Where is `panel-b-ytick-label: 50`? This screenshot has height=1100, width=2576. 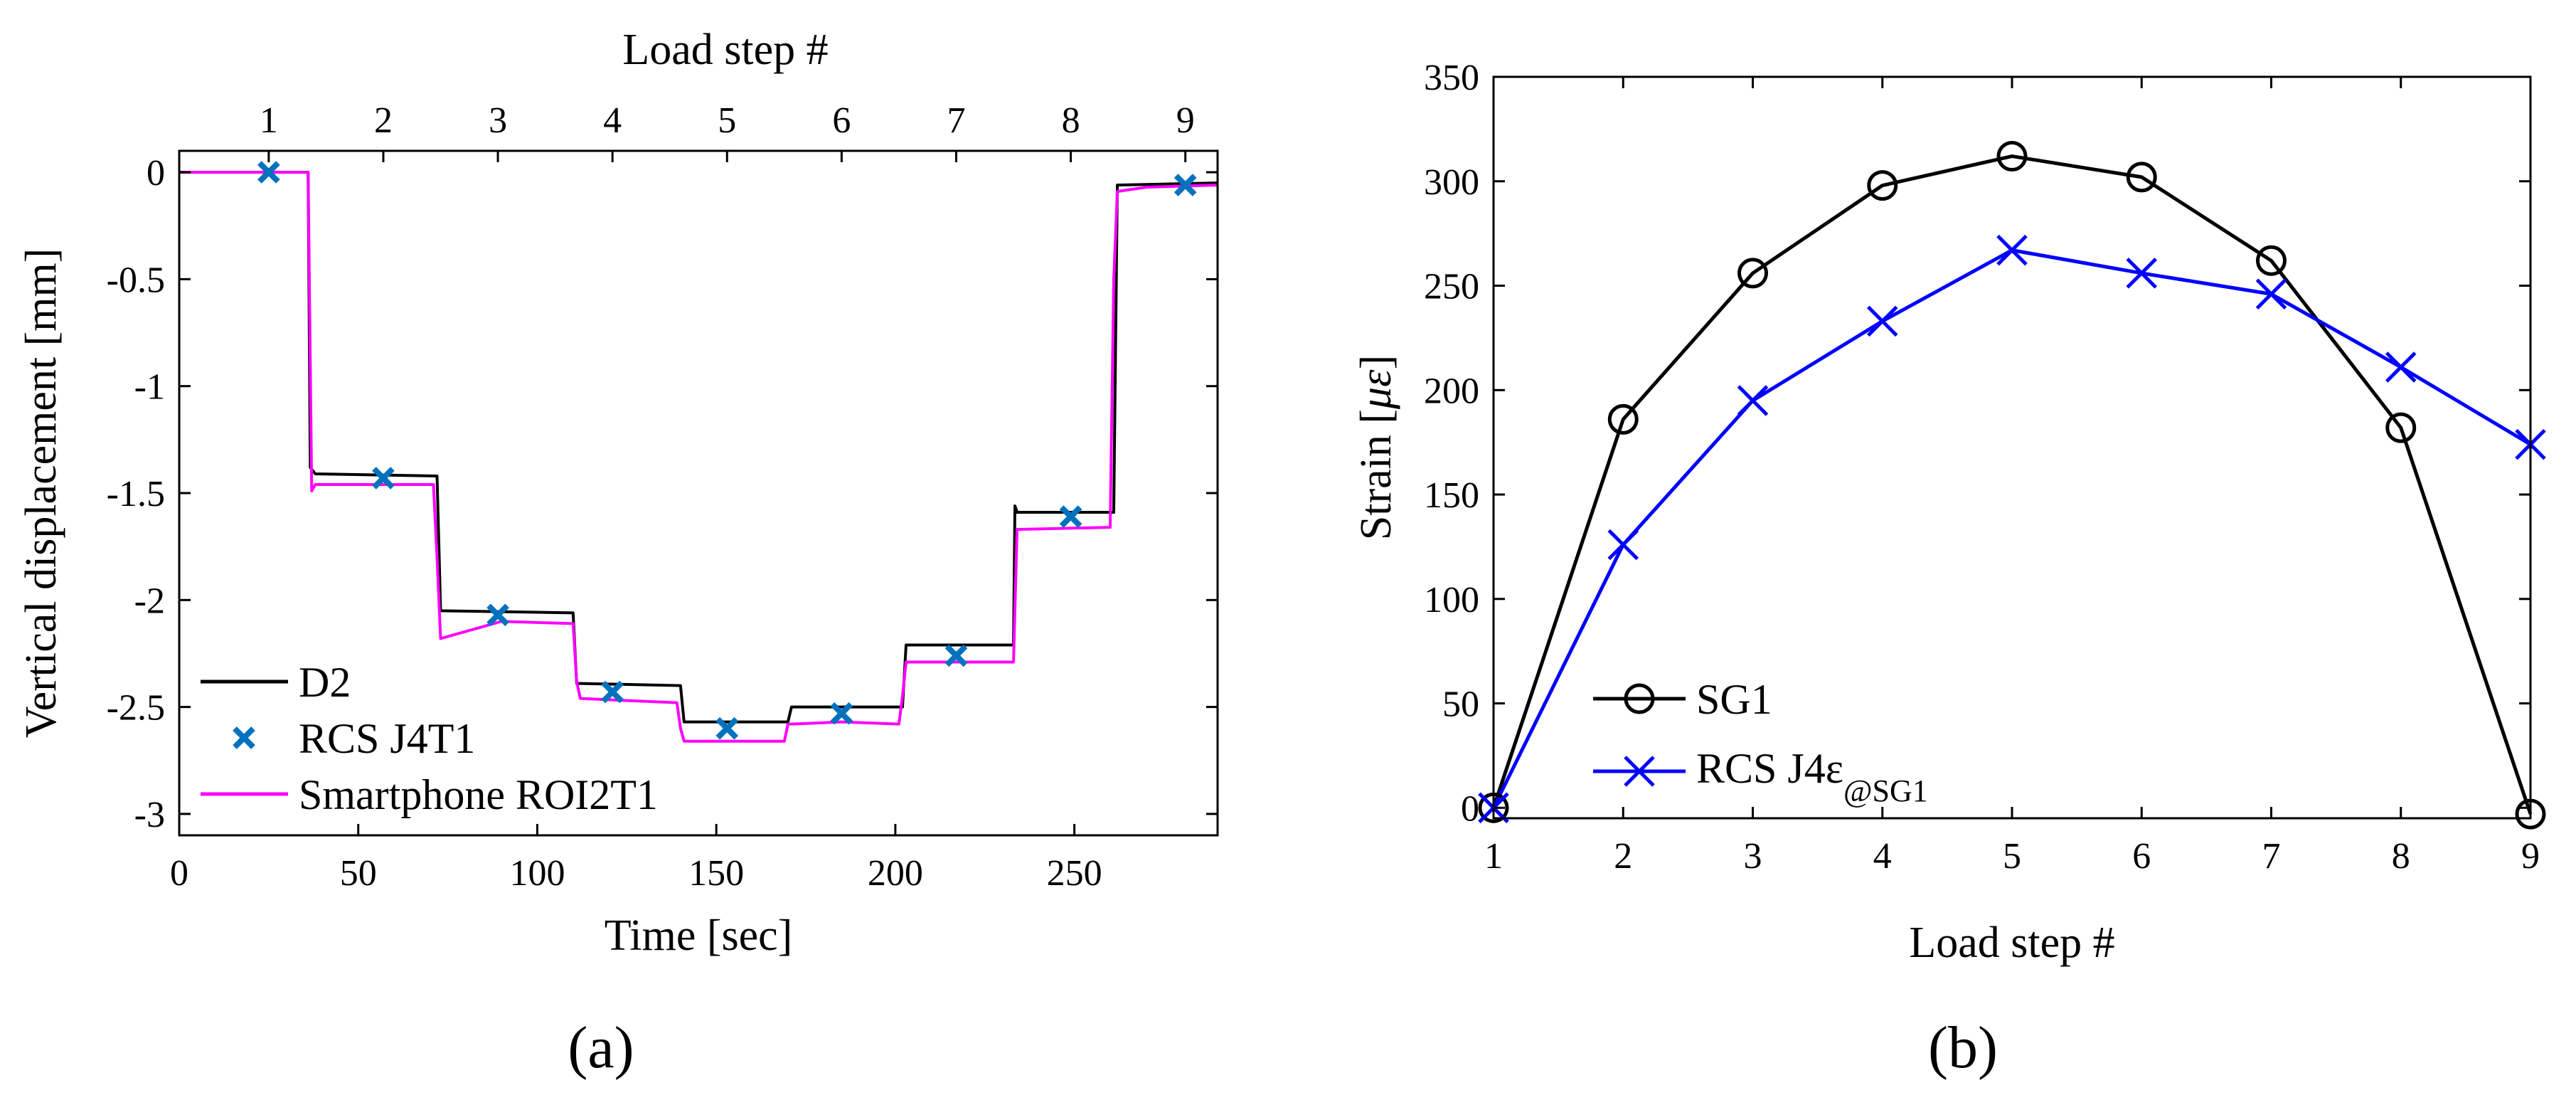 panel-b-ytick-label: 50 is located at coordinates (1460, 704).